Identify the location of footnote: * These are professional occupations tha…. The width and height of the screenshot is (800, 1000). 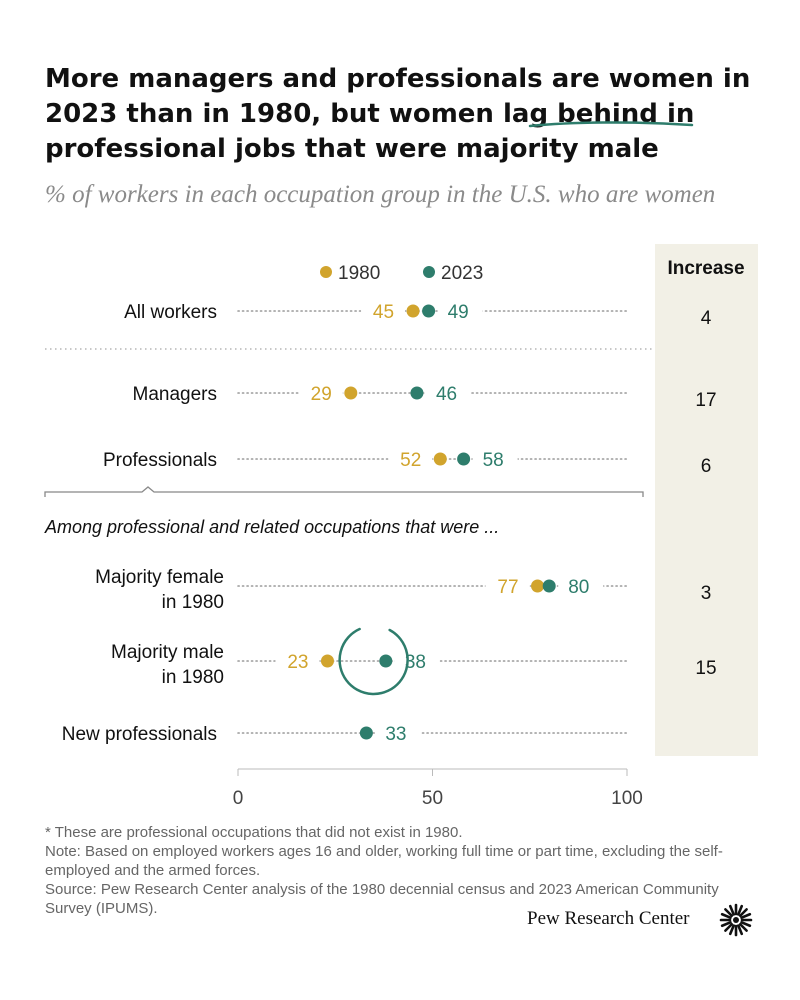
(254, 832).